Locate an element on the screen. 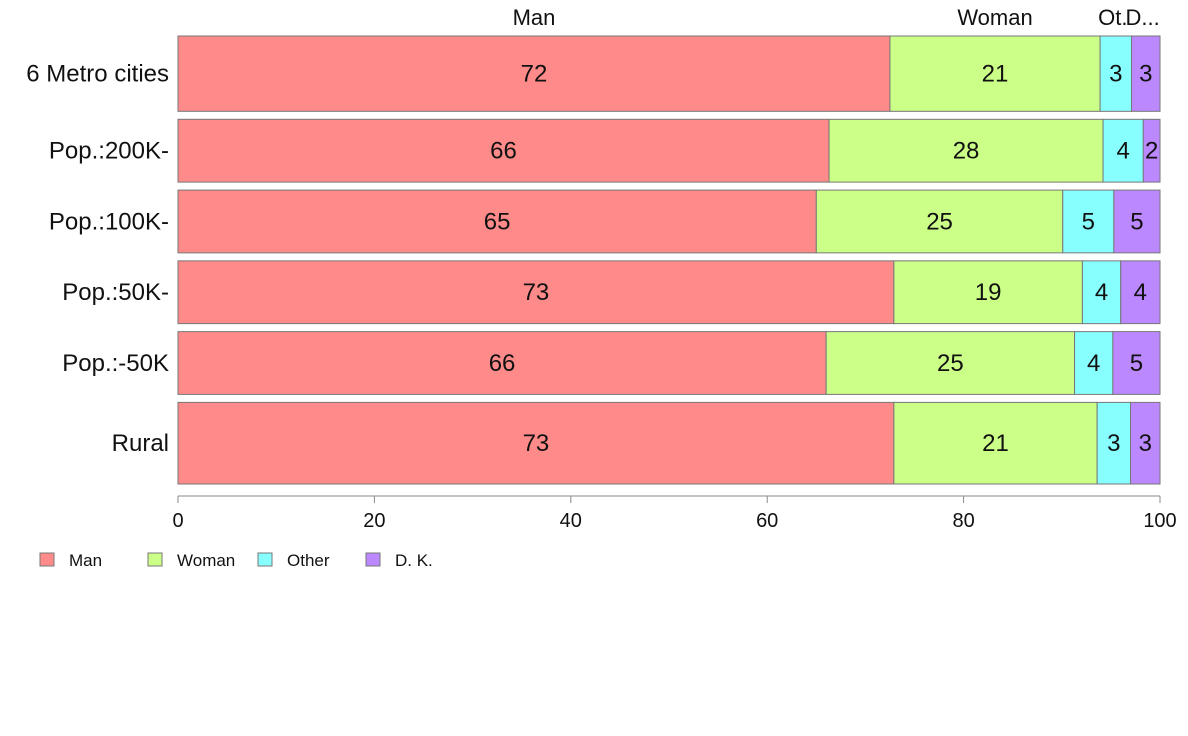 Image resolution: width=1188 pixels, height=736 pixels. x-axis: 0 20 40 60 80 100 is located at coordinates (674, 513).